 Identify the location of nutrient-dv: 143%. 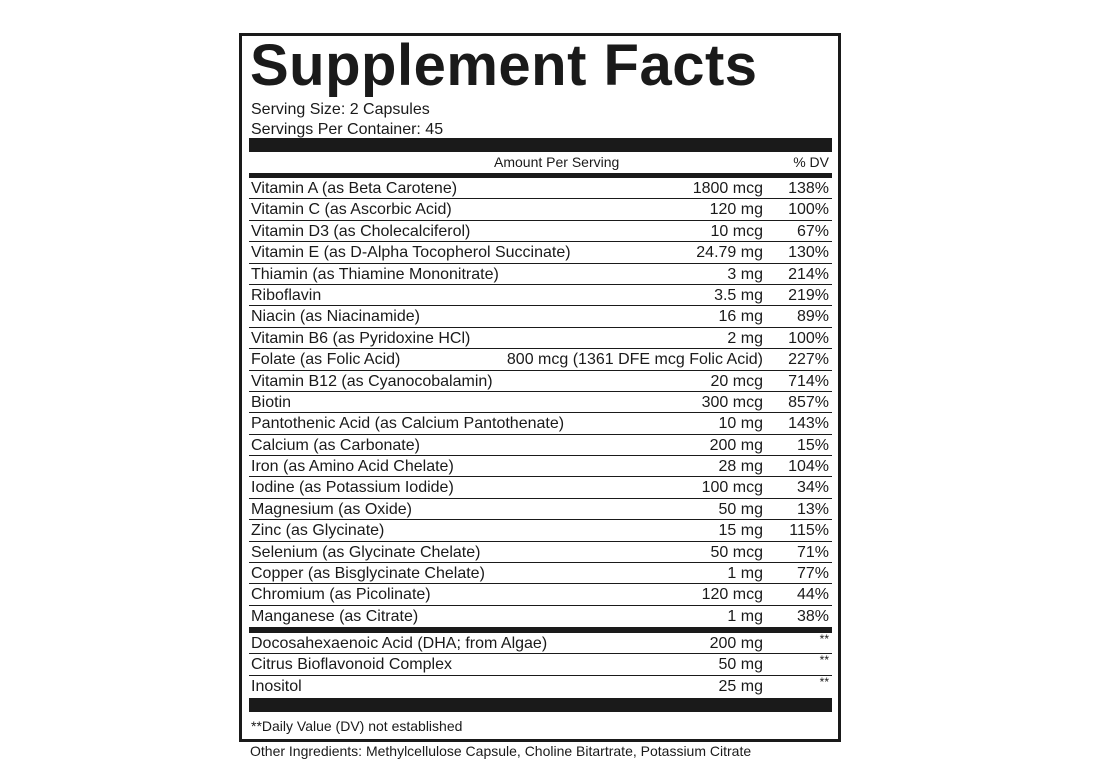
(808, 424).